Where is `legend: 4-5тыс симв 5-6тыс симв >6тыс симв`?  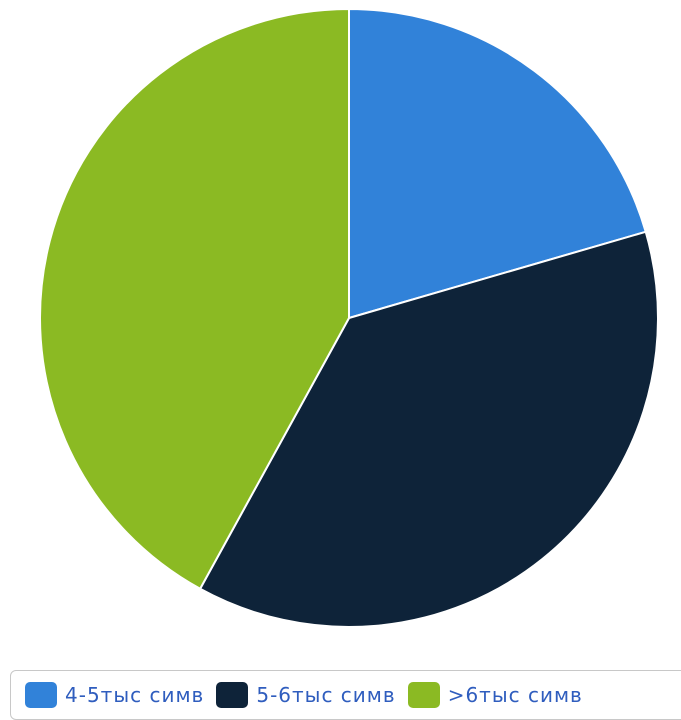 legend: 4-5тыс симв 5-6тыс симв >6тыс симв is located at coordinates (345, 695).